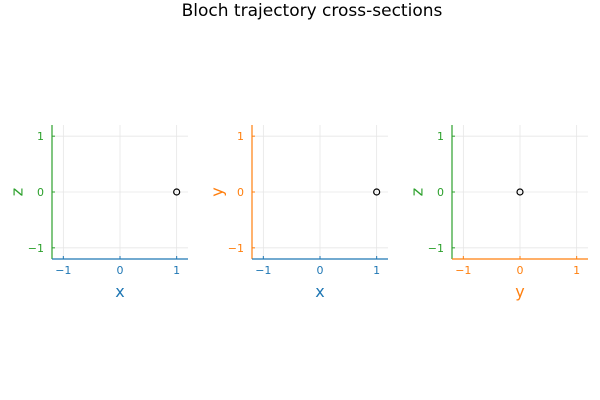 This screenshot has height=400, width=600. I want to click on x-axis-label: y, so click(519, 291).